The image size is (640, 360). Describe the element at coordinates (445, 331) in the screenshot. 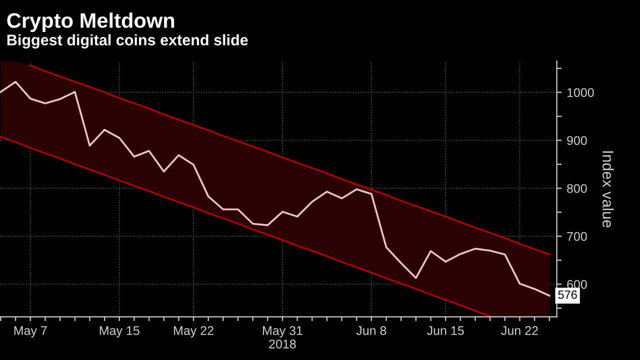

I see `x-tick-label: Jun 15` at that location.